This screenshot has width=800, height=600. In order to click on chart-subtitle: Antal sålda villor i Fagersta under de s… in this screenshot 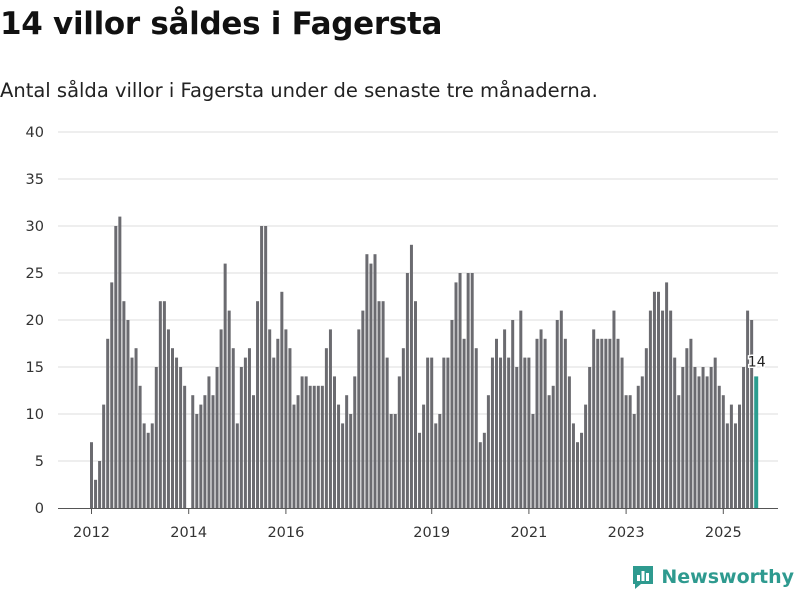, I will do `click(299, 90)`.